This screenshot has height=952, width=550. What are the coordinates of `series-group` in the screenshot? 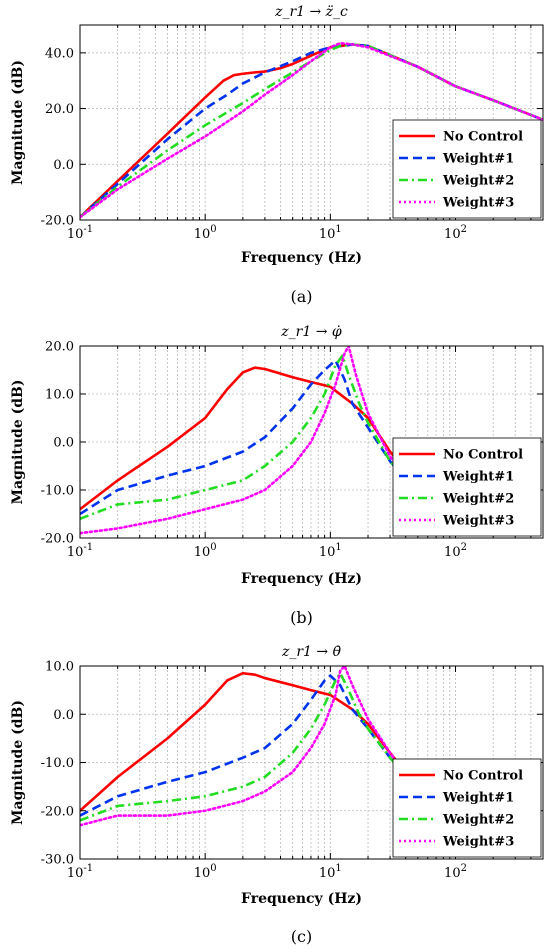 It's located at (268, 440).